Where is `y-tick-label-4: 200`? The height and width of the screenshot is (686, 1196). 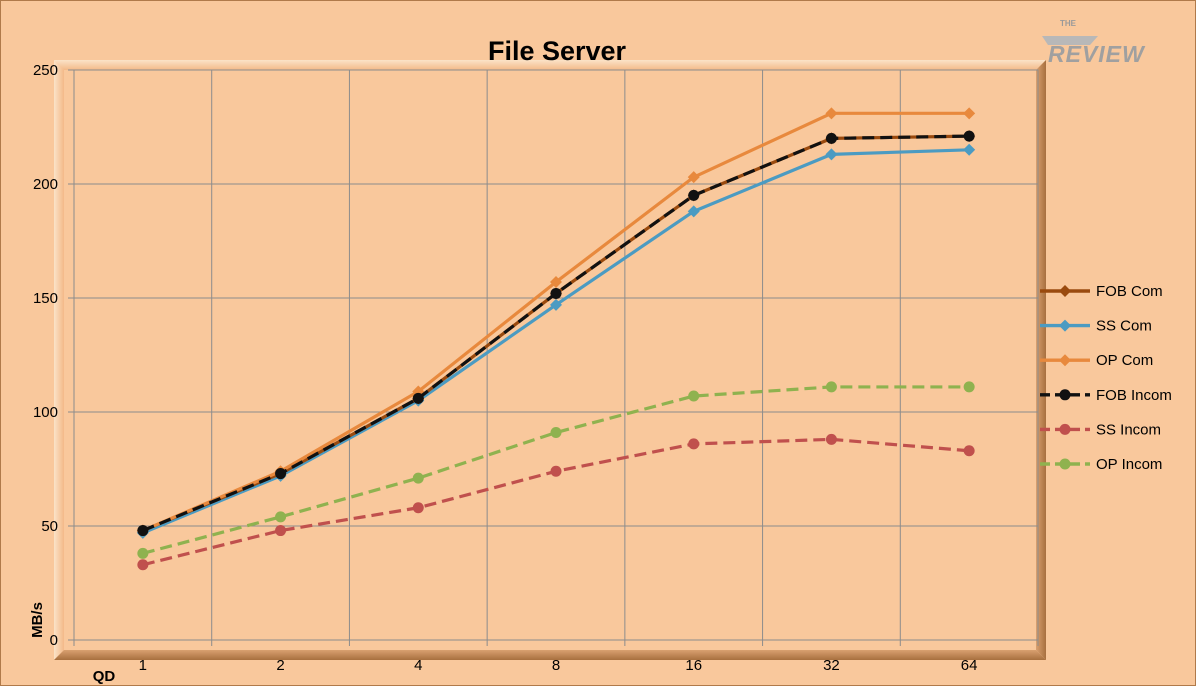
y-tick-label-4: 200 is located at coordinates (45, 184).